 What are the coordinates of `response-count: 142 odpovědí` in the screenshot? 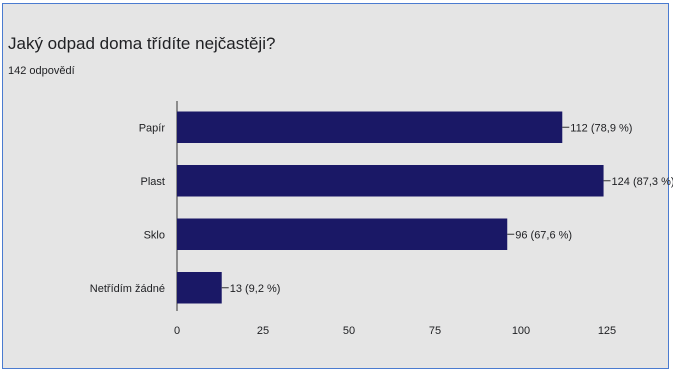 It's located at (41, 71).